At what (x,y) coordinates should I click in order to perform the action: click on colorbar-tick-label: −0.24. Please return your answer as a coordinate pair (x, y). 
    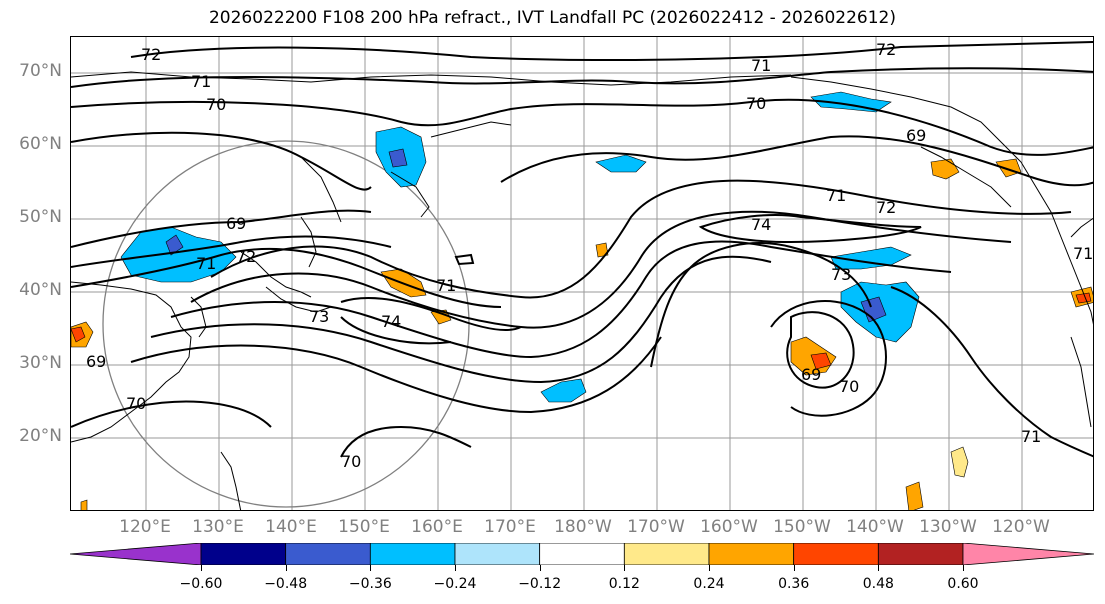
    Looking at the image, I should click on (455, 584).